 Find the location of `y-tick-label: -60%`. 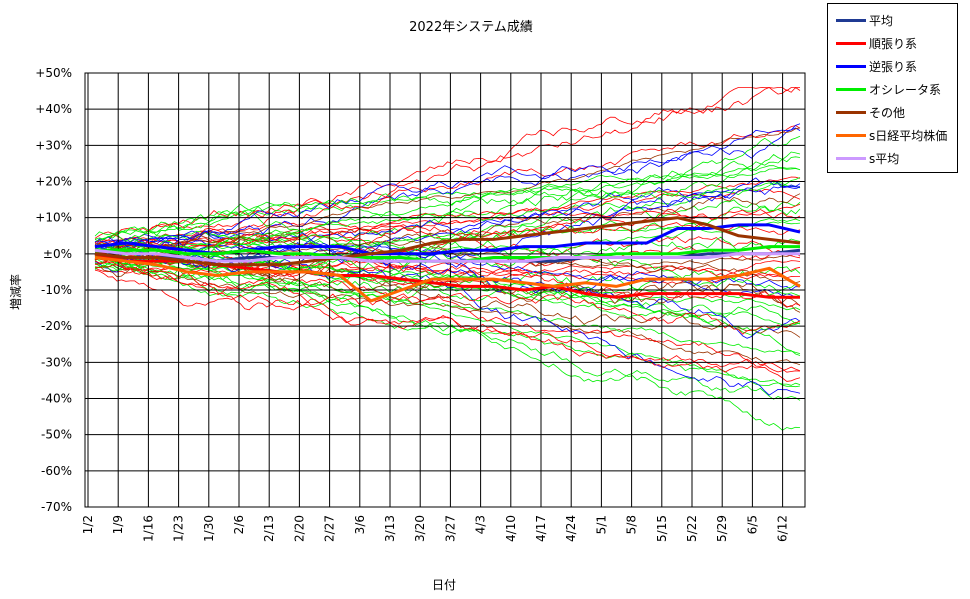

y-tick-label: -60% is located at coordinates (56, 471).